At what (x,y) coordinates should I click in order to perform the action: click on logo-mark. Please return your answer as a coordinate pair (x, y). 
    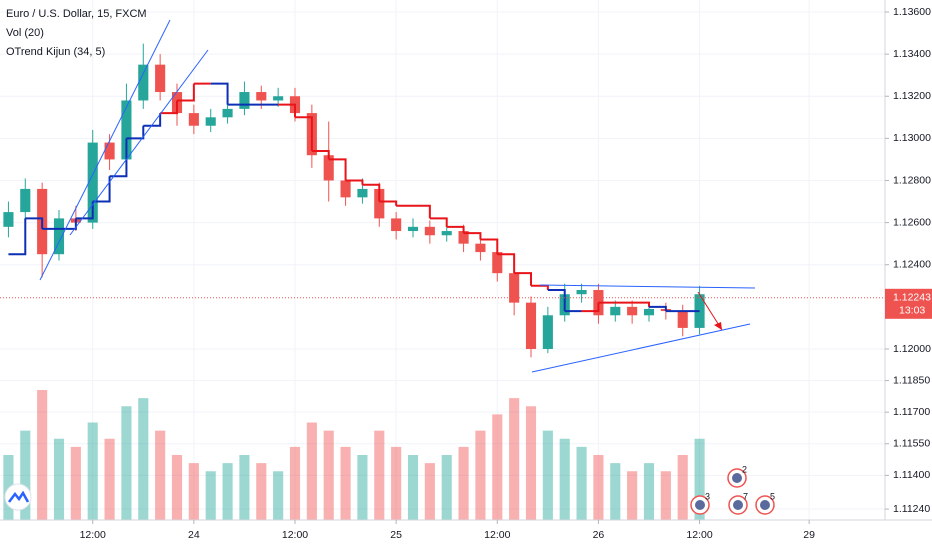
    Looking at the image, I should click on (19, 496).